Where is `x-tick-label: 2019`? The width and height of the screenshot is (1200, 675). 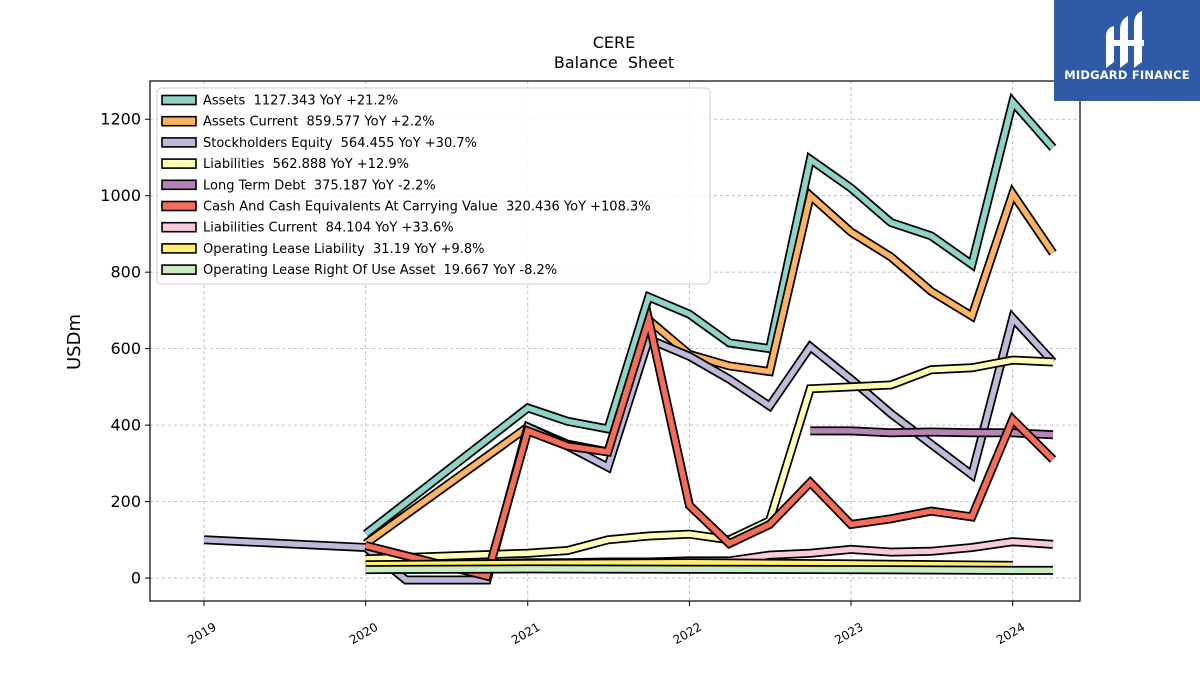 x-tick-label: 2019 is located at coordinates (201, 633).